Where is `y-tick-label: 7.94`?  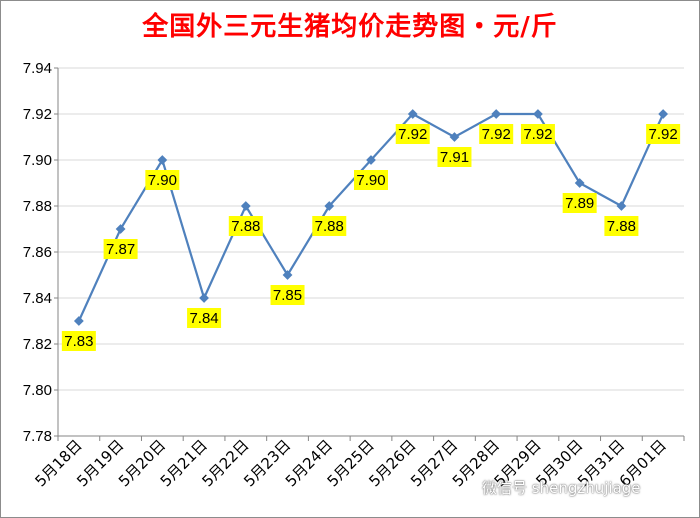
y-tick-label: 7.94 is located at coordinates (37, 68).